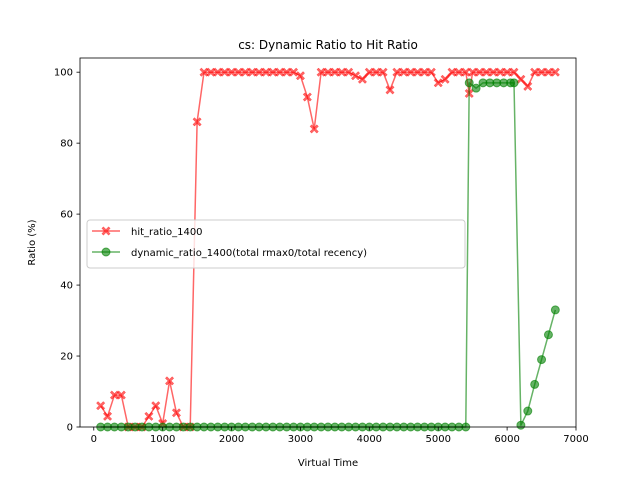  I want to click on y-tick-label: 40, so click(66, 286).